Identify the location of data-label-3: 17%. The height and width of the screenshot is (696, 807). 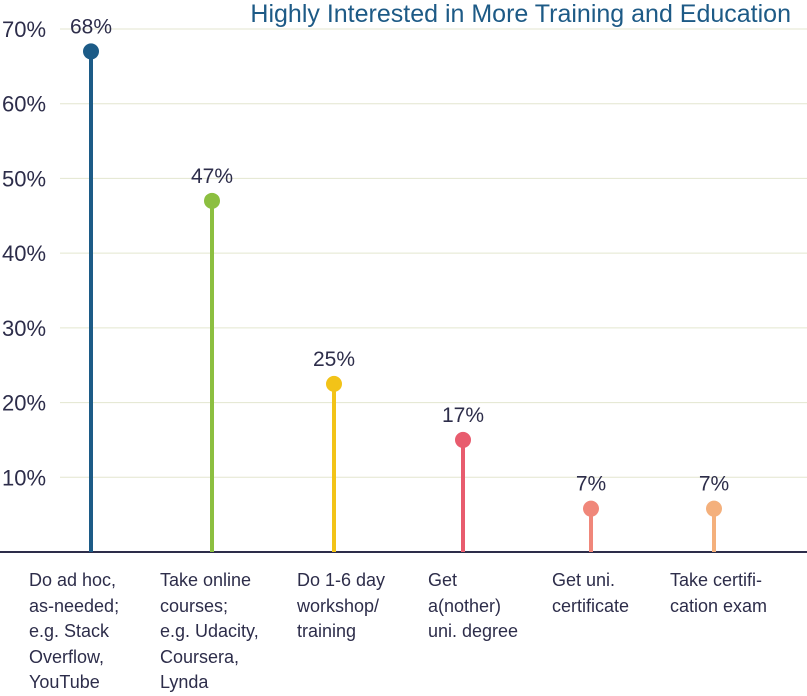
(463, 415).